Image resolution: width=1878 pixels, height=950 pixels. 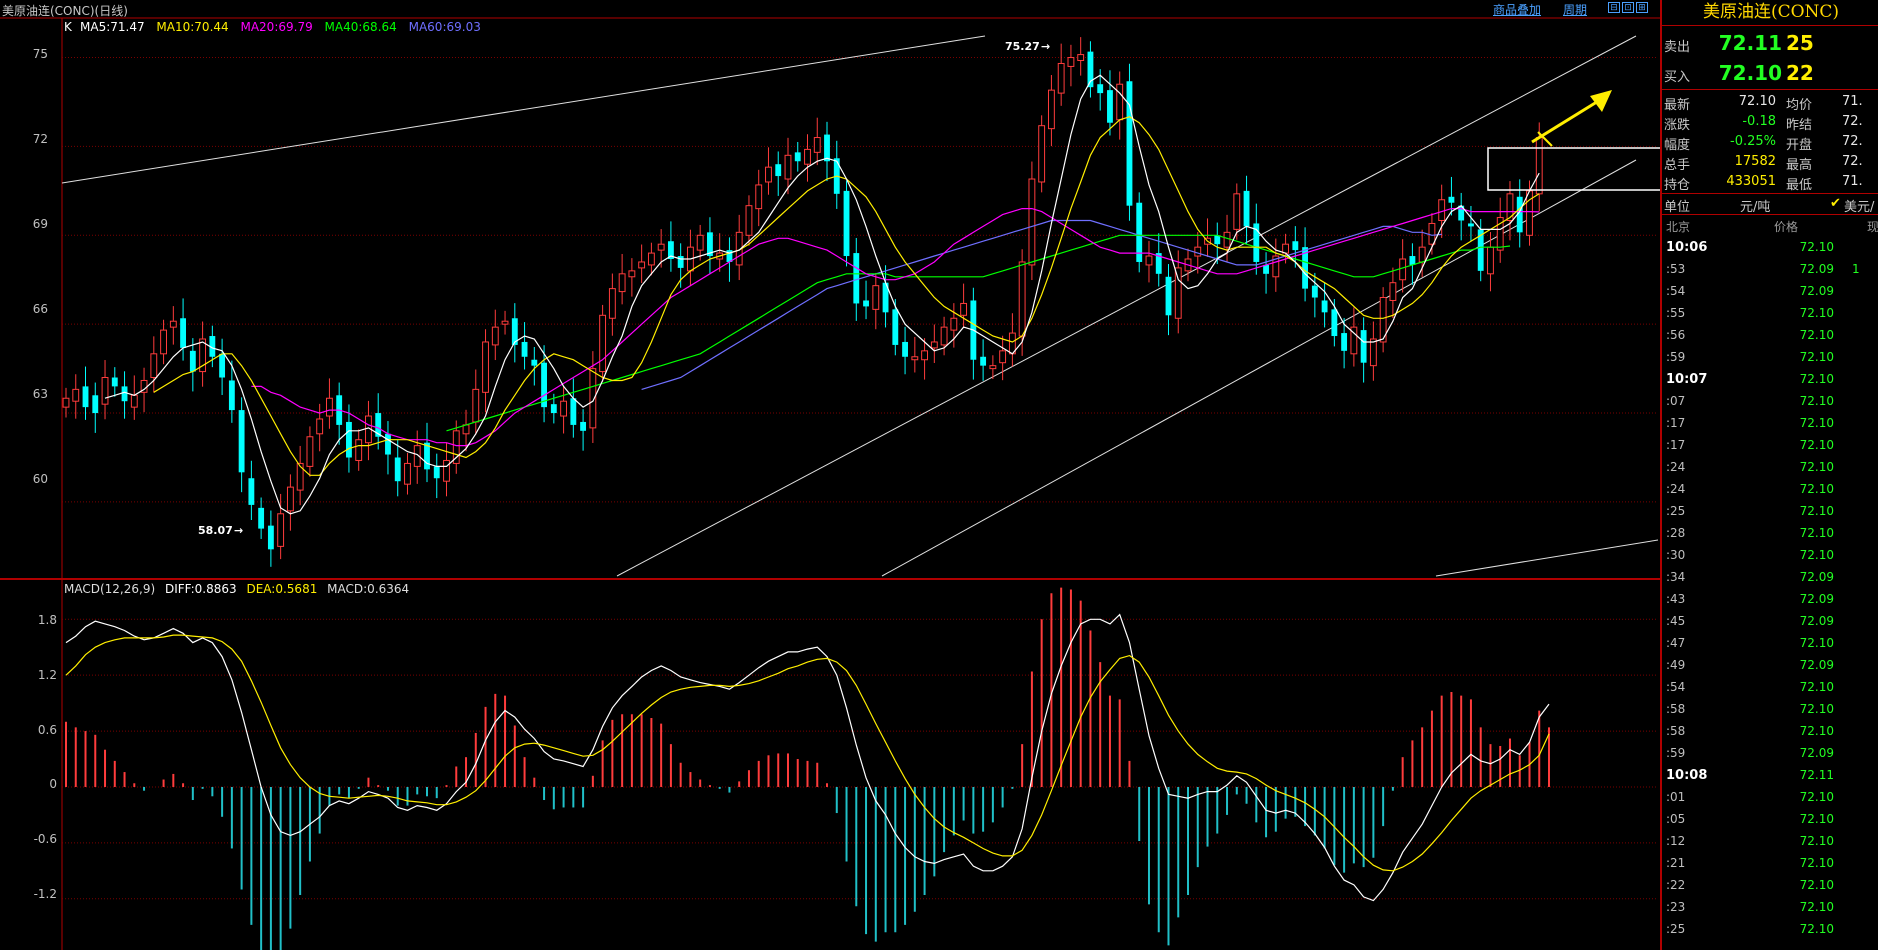 I want to click on high-arrow-icon: →, so click(x=1046, y=46).